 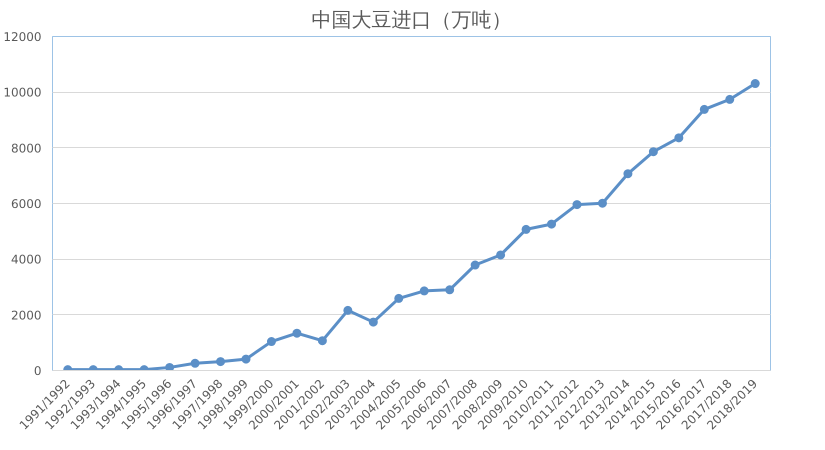 I want to click on y-tick-label: 10000, so click(x=22, y=93).